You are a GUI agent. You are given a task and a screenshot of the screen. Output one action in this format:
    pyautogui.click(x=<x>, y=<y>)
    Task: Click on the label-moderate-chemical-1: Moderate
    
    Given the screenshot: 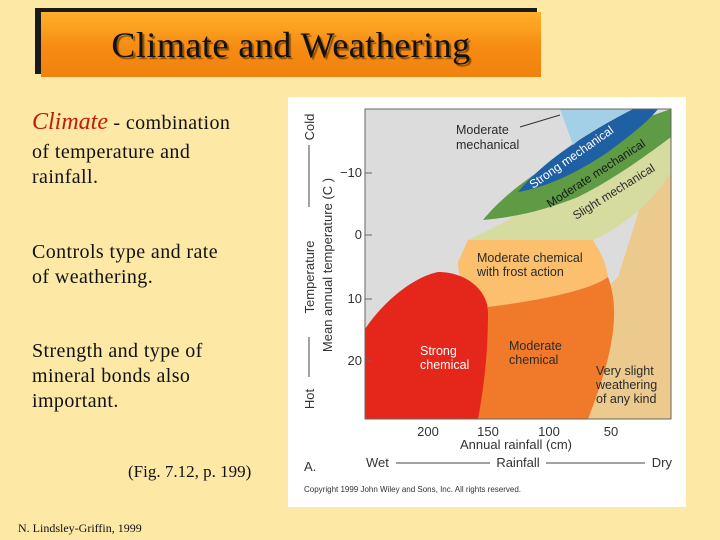 What is the action you would take?
    pyautogui.click(x=535, y=346)
    